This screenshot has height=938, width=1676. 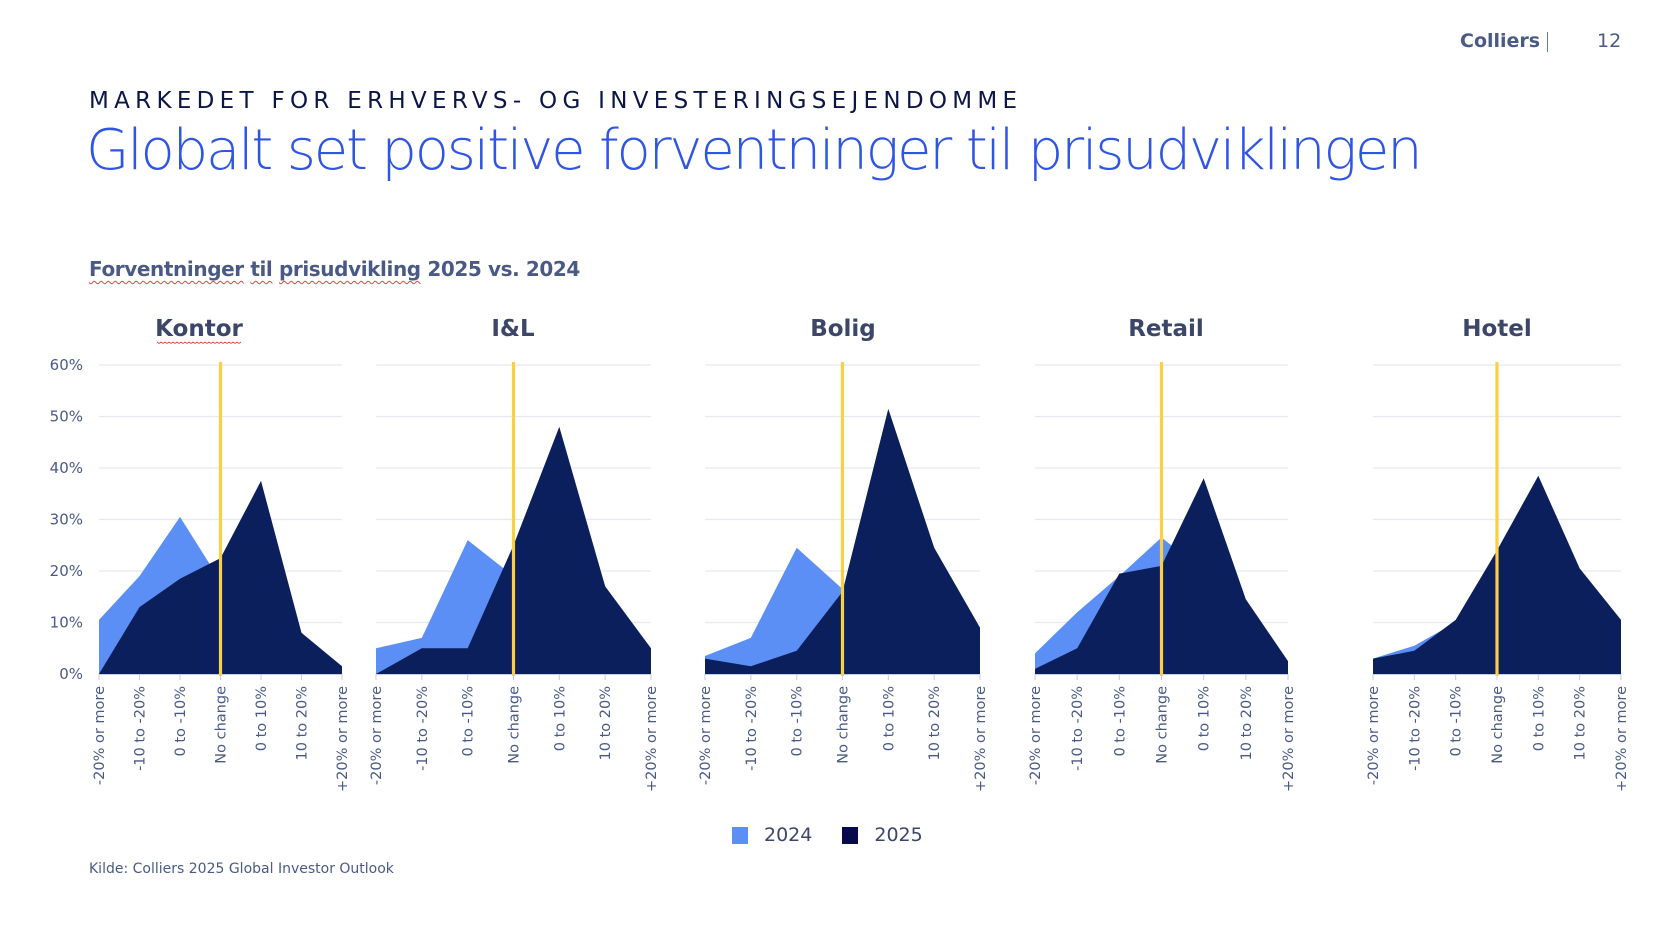 I want to click on y-tick-label: 30%, so click(x=66, y=520).